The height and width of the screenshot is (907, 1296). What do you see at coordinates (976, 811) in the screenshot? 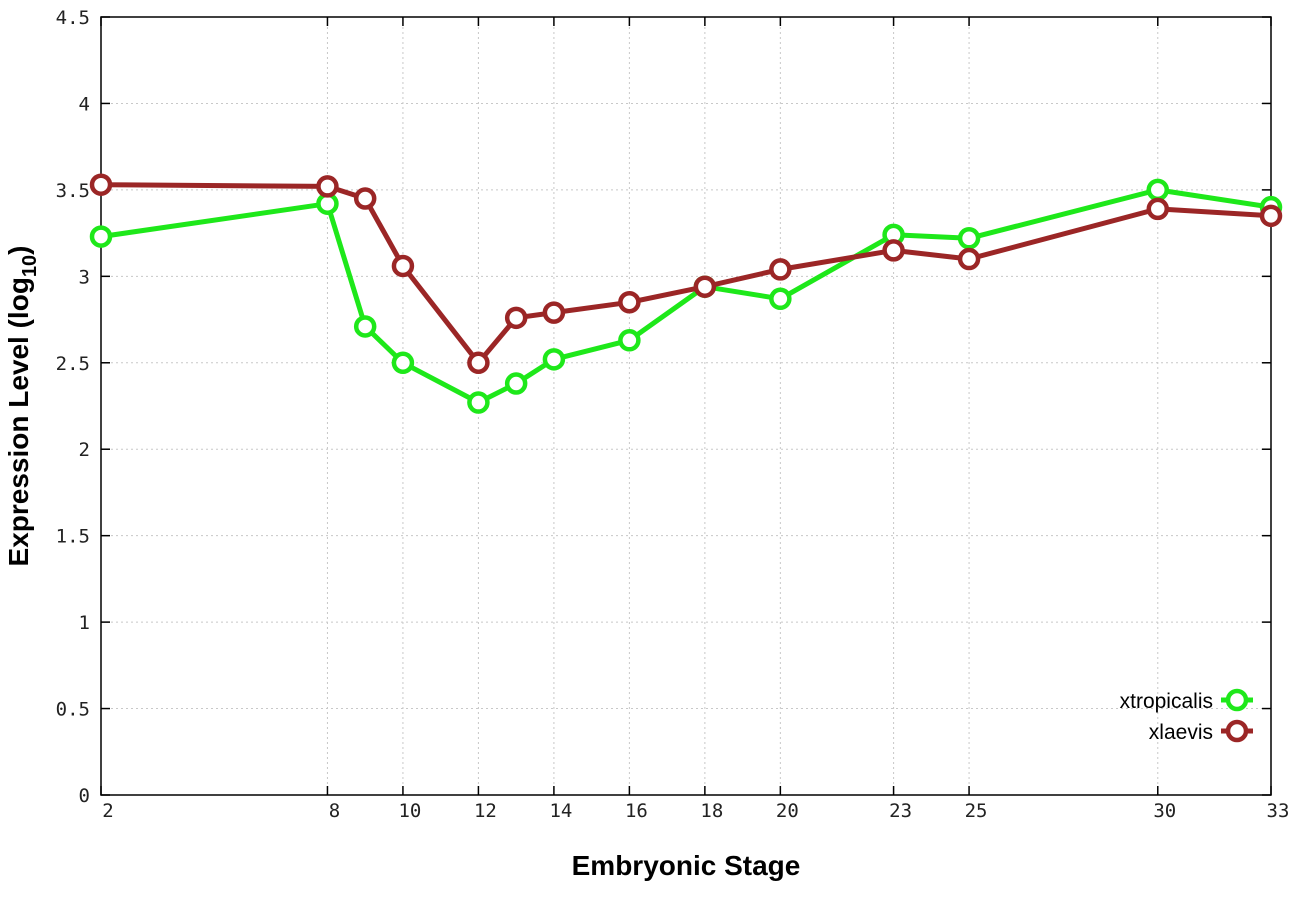
I see `x-tick-label: 25` at bounding box center [976, 811].